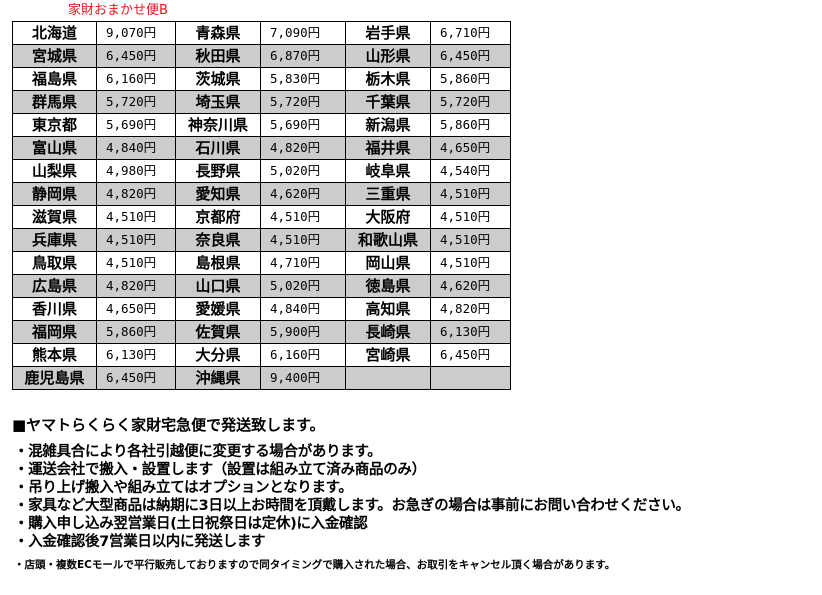 The height and width of the screenshot is (595, 822). I want to click on prefecture-cell: 山口県, so click(218, 286).